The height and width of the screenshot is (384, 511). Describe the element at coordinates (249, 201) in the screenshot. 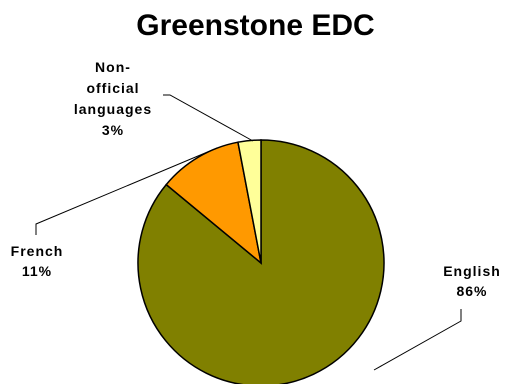

I see `pie-slice-non-official-languages` at that location.